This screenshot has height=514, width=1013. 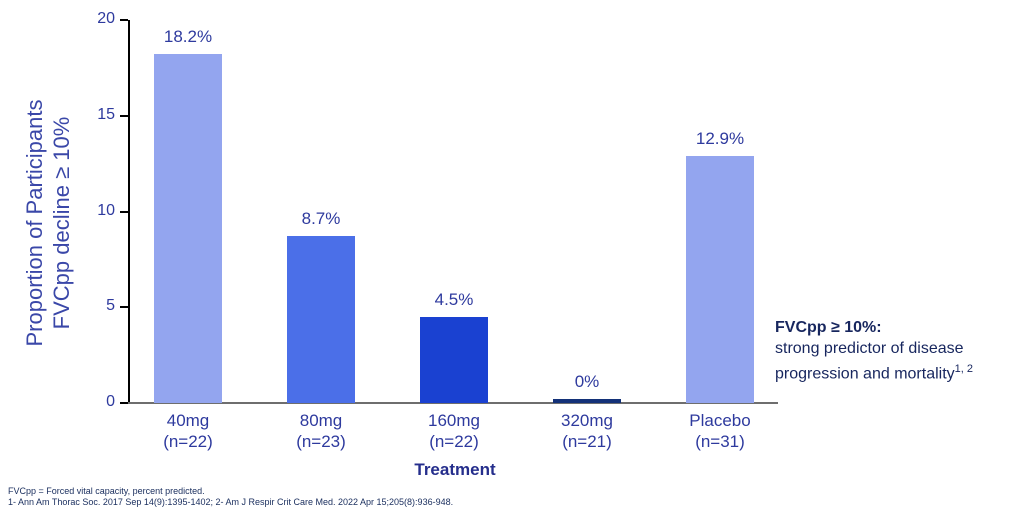 I want to click on annotation-line2: progression and mortality1, 2, so click(x=892, y=371).